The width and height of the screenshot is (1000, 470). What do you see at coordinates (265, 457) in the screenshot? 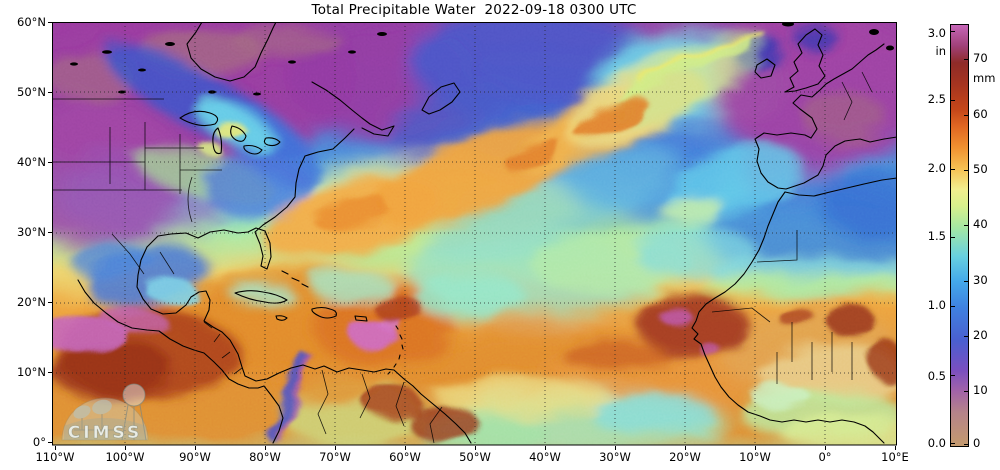
I see `x-tick-label: 80°W` at bounding box center [265, 457].